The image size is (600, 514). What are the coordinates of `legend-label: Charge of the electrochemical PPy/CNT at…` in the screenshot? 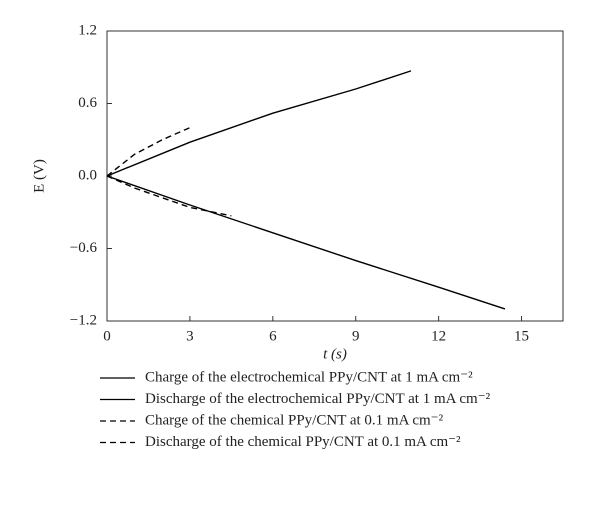 It's located at (309, 377).